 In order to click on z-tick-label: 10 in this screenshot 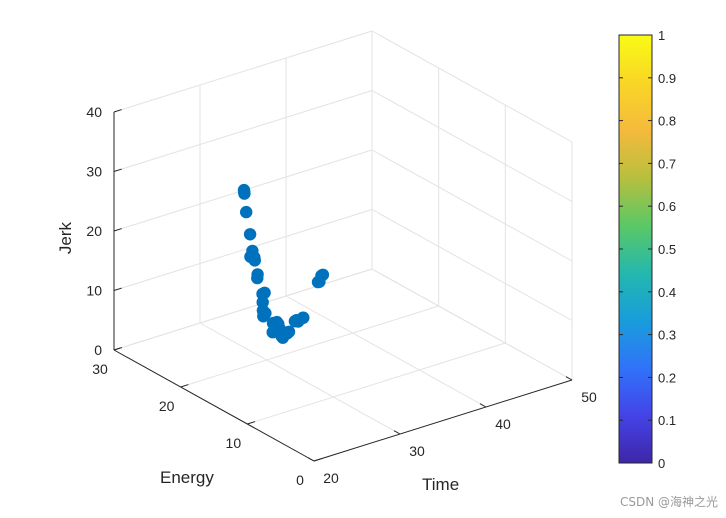, I will do `click(94, 291)`.